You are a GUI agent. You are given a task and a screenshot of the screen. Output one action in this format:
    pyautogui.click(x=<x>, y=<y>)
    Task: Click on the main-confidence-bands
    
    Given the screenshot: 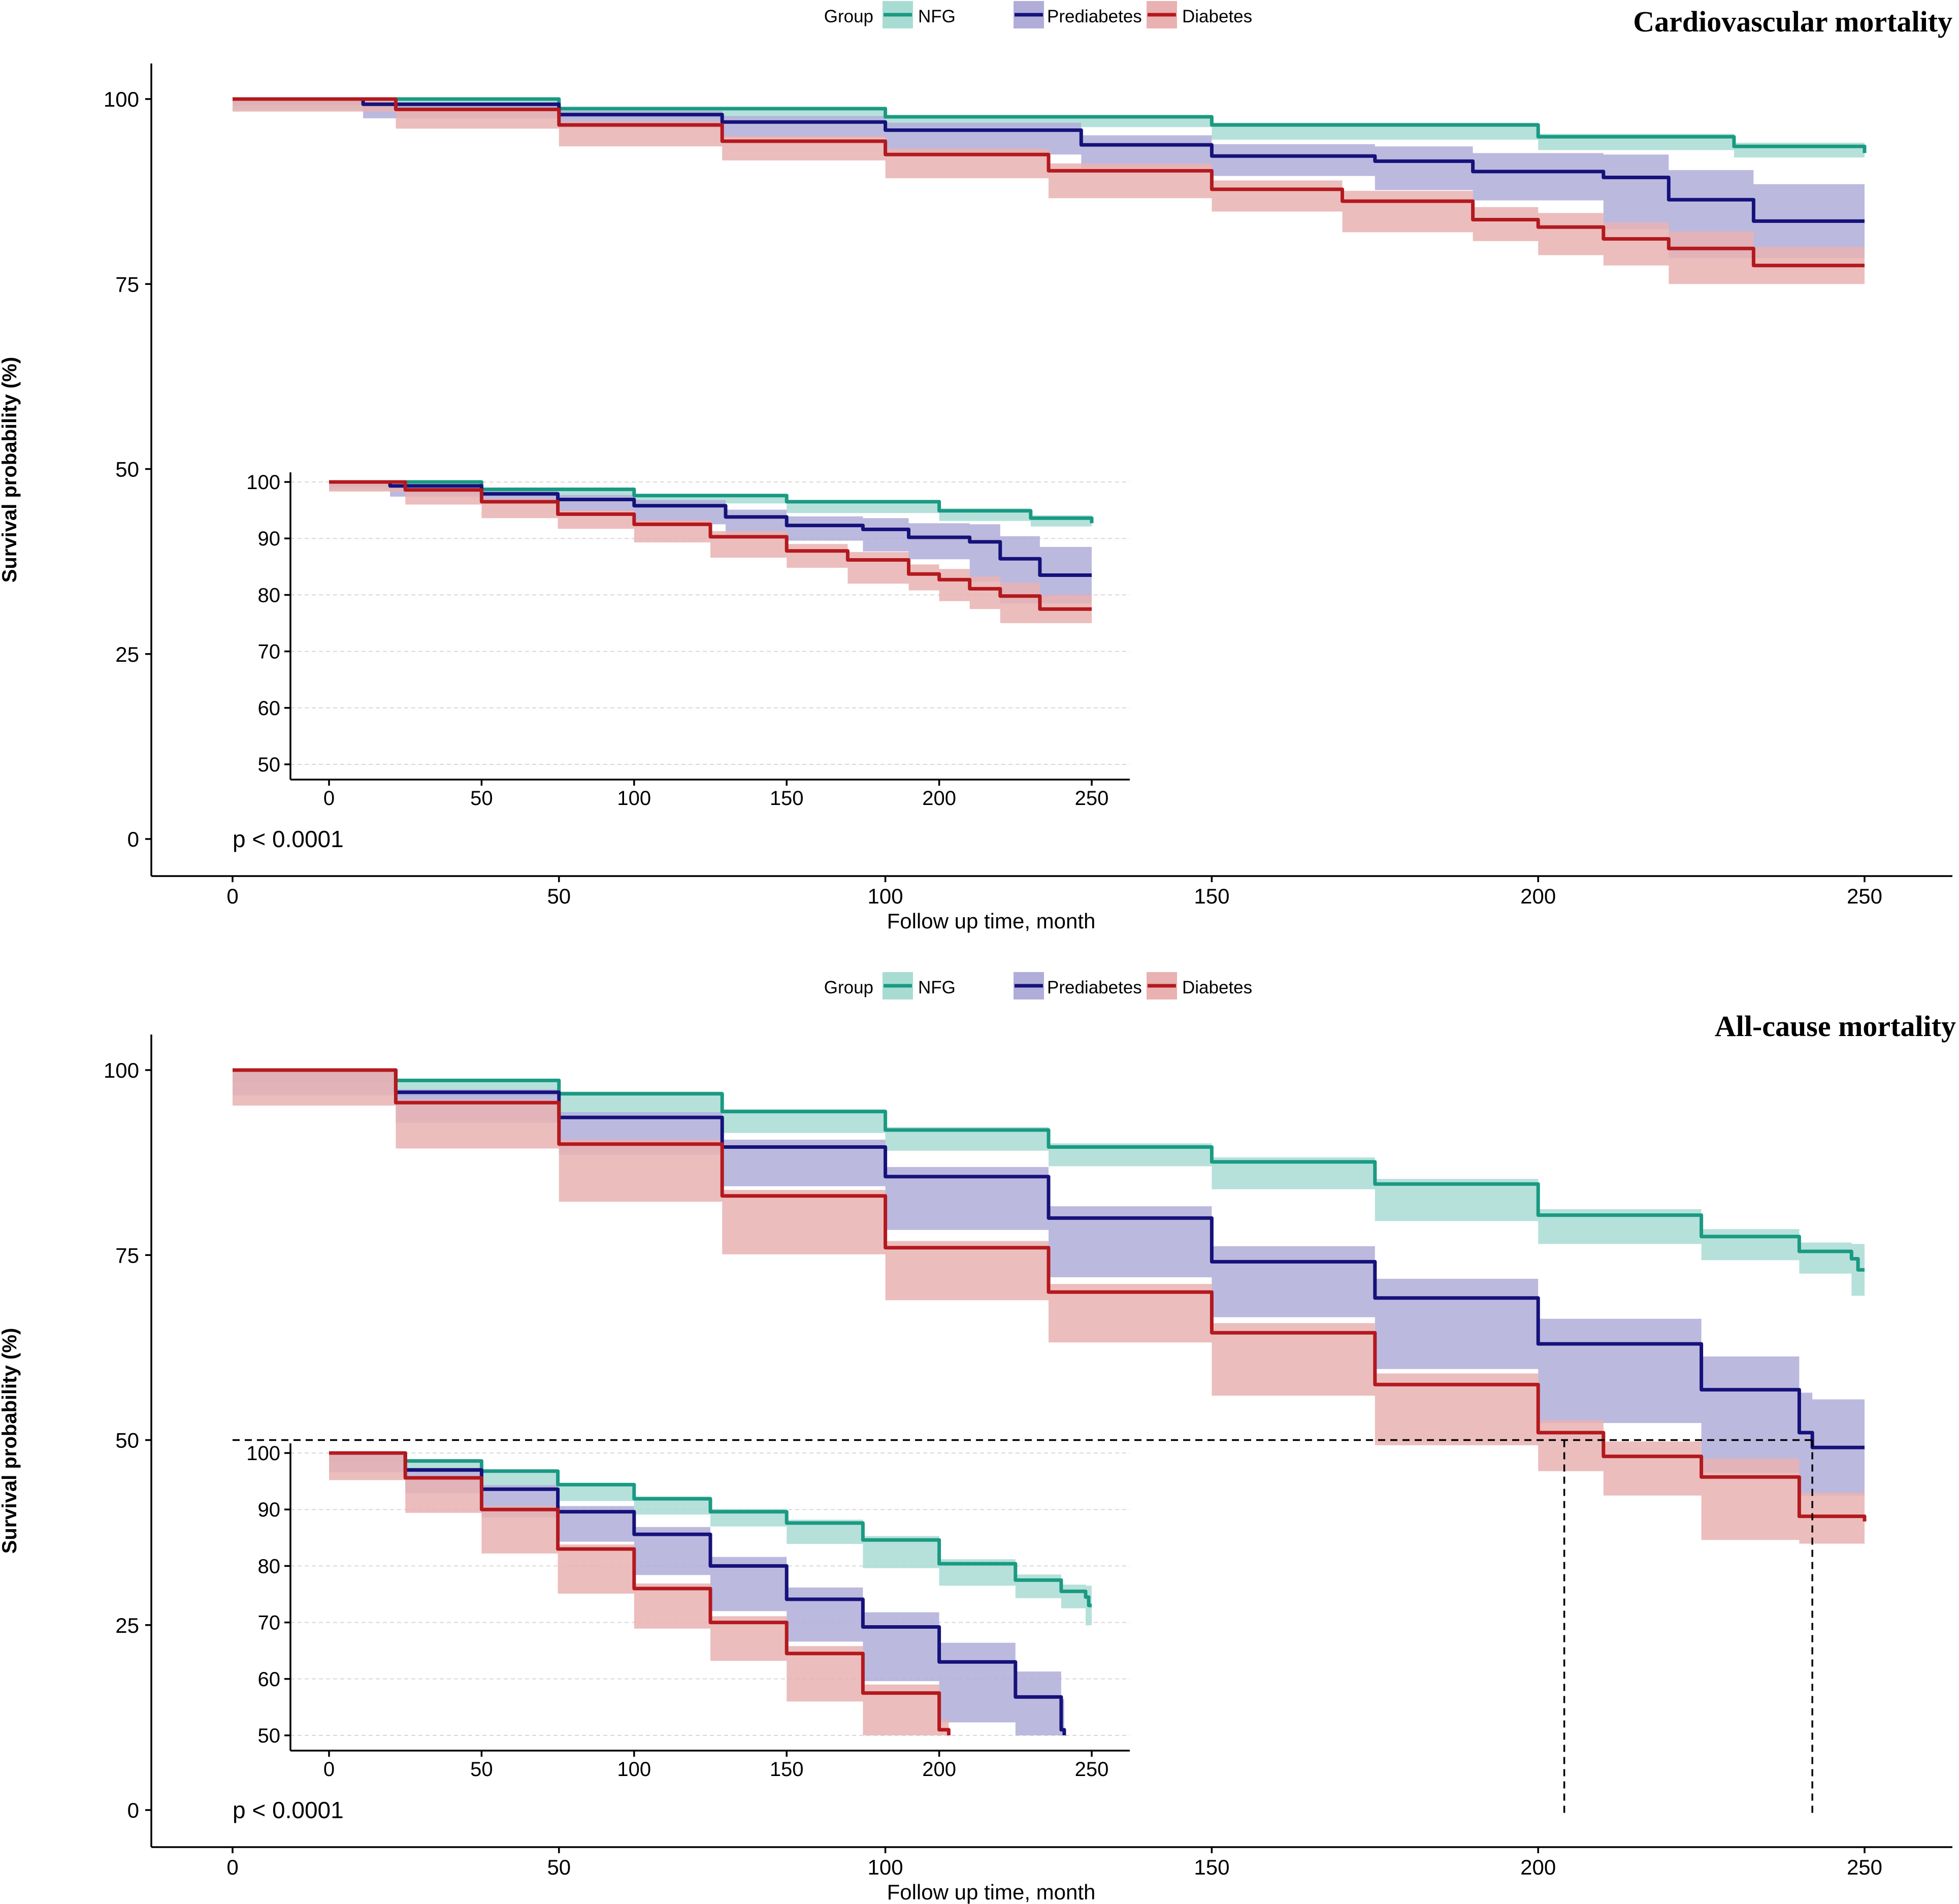 What is the action you would take?
    pyautogui.click(x=1049, y=191)
    